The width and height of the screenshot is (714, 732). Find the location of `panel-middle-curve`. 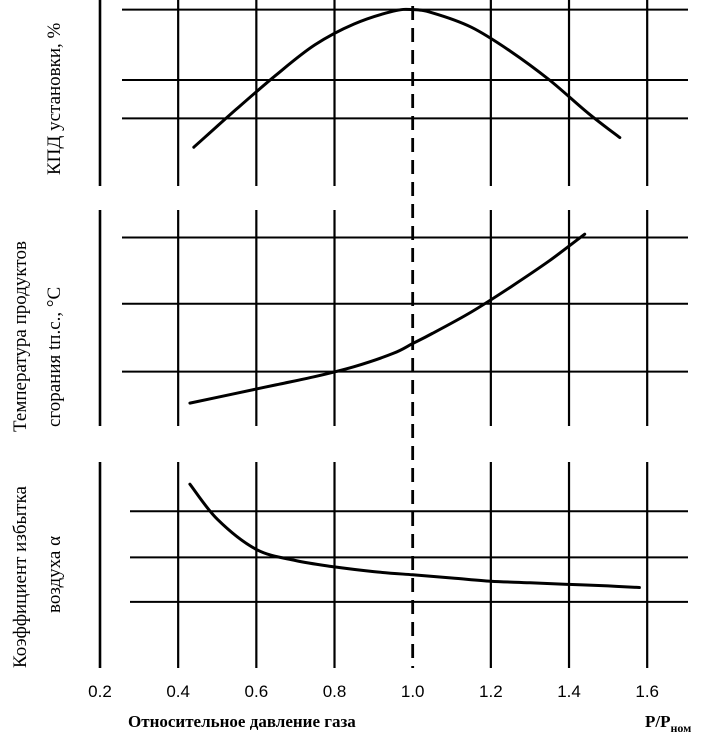

panel-middle-curve is located at coordinates (387, 318).